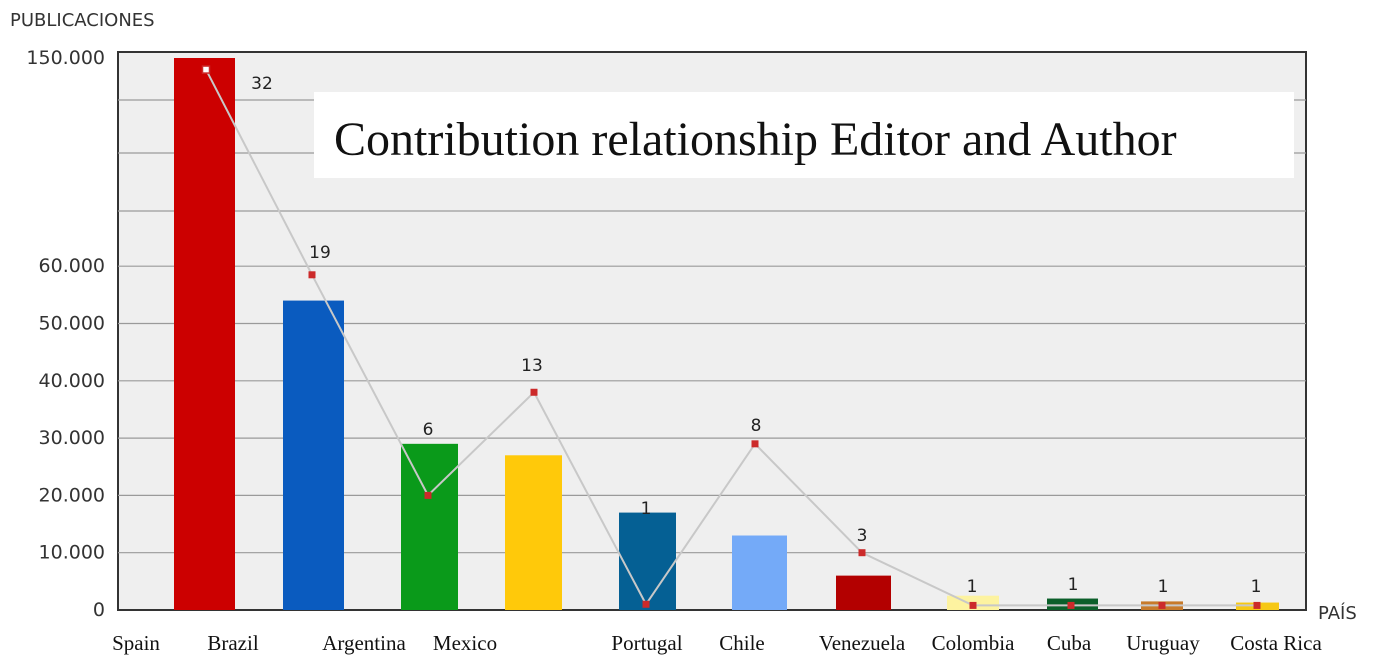  I want to click on x-tick-label: Argentina, so click(364, 643).